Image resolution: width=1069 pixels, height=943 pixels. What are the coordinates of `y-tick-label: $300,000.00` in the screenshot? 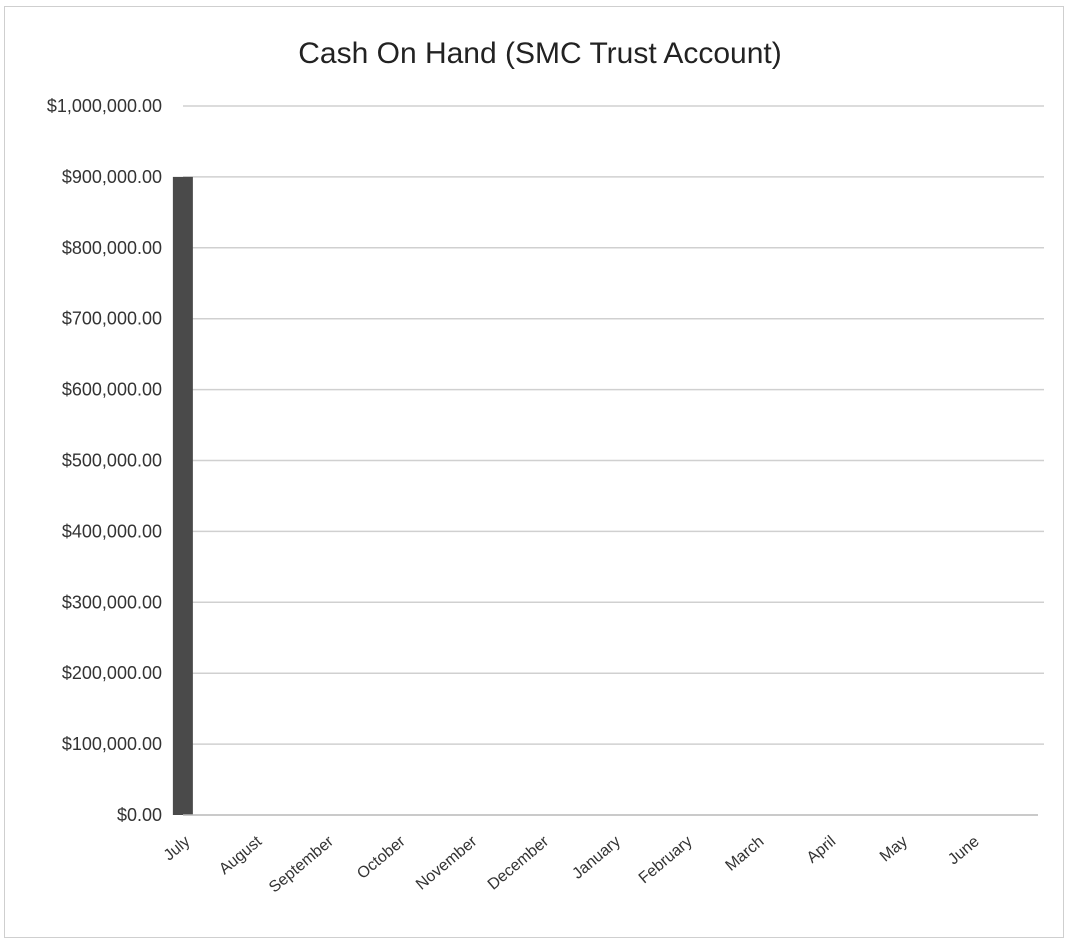 It's located at (112, 602).